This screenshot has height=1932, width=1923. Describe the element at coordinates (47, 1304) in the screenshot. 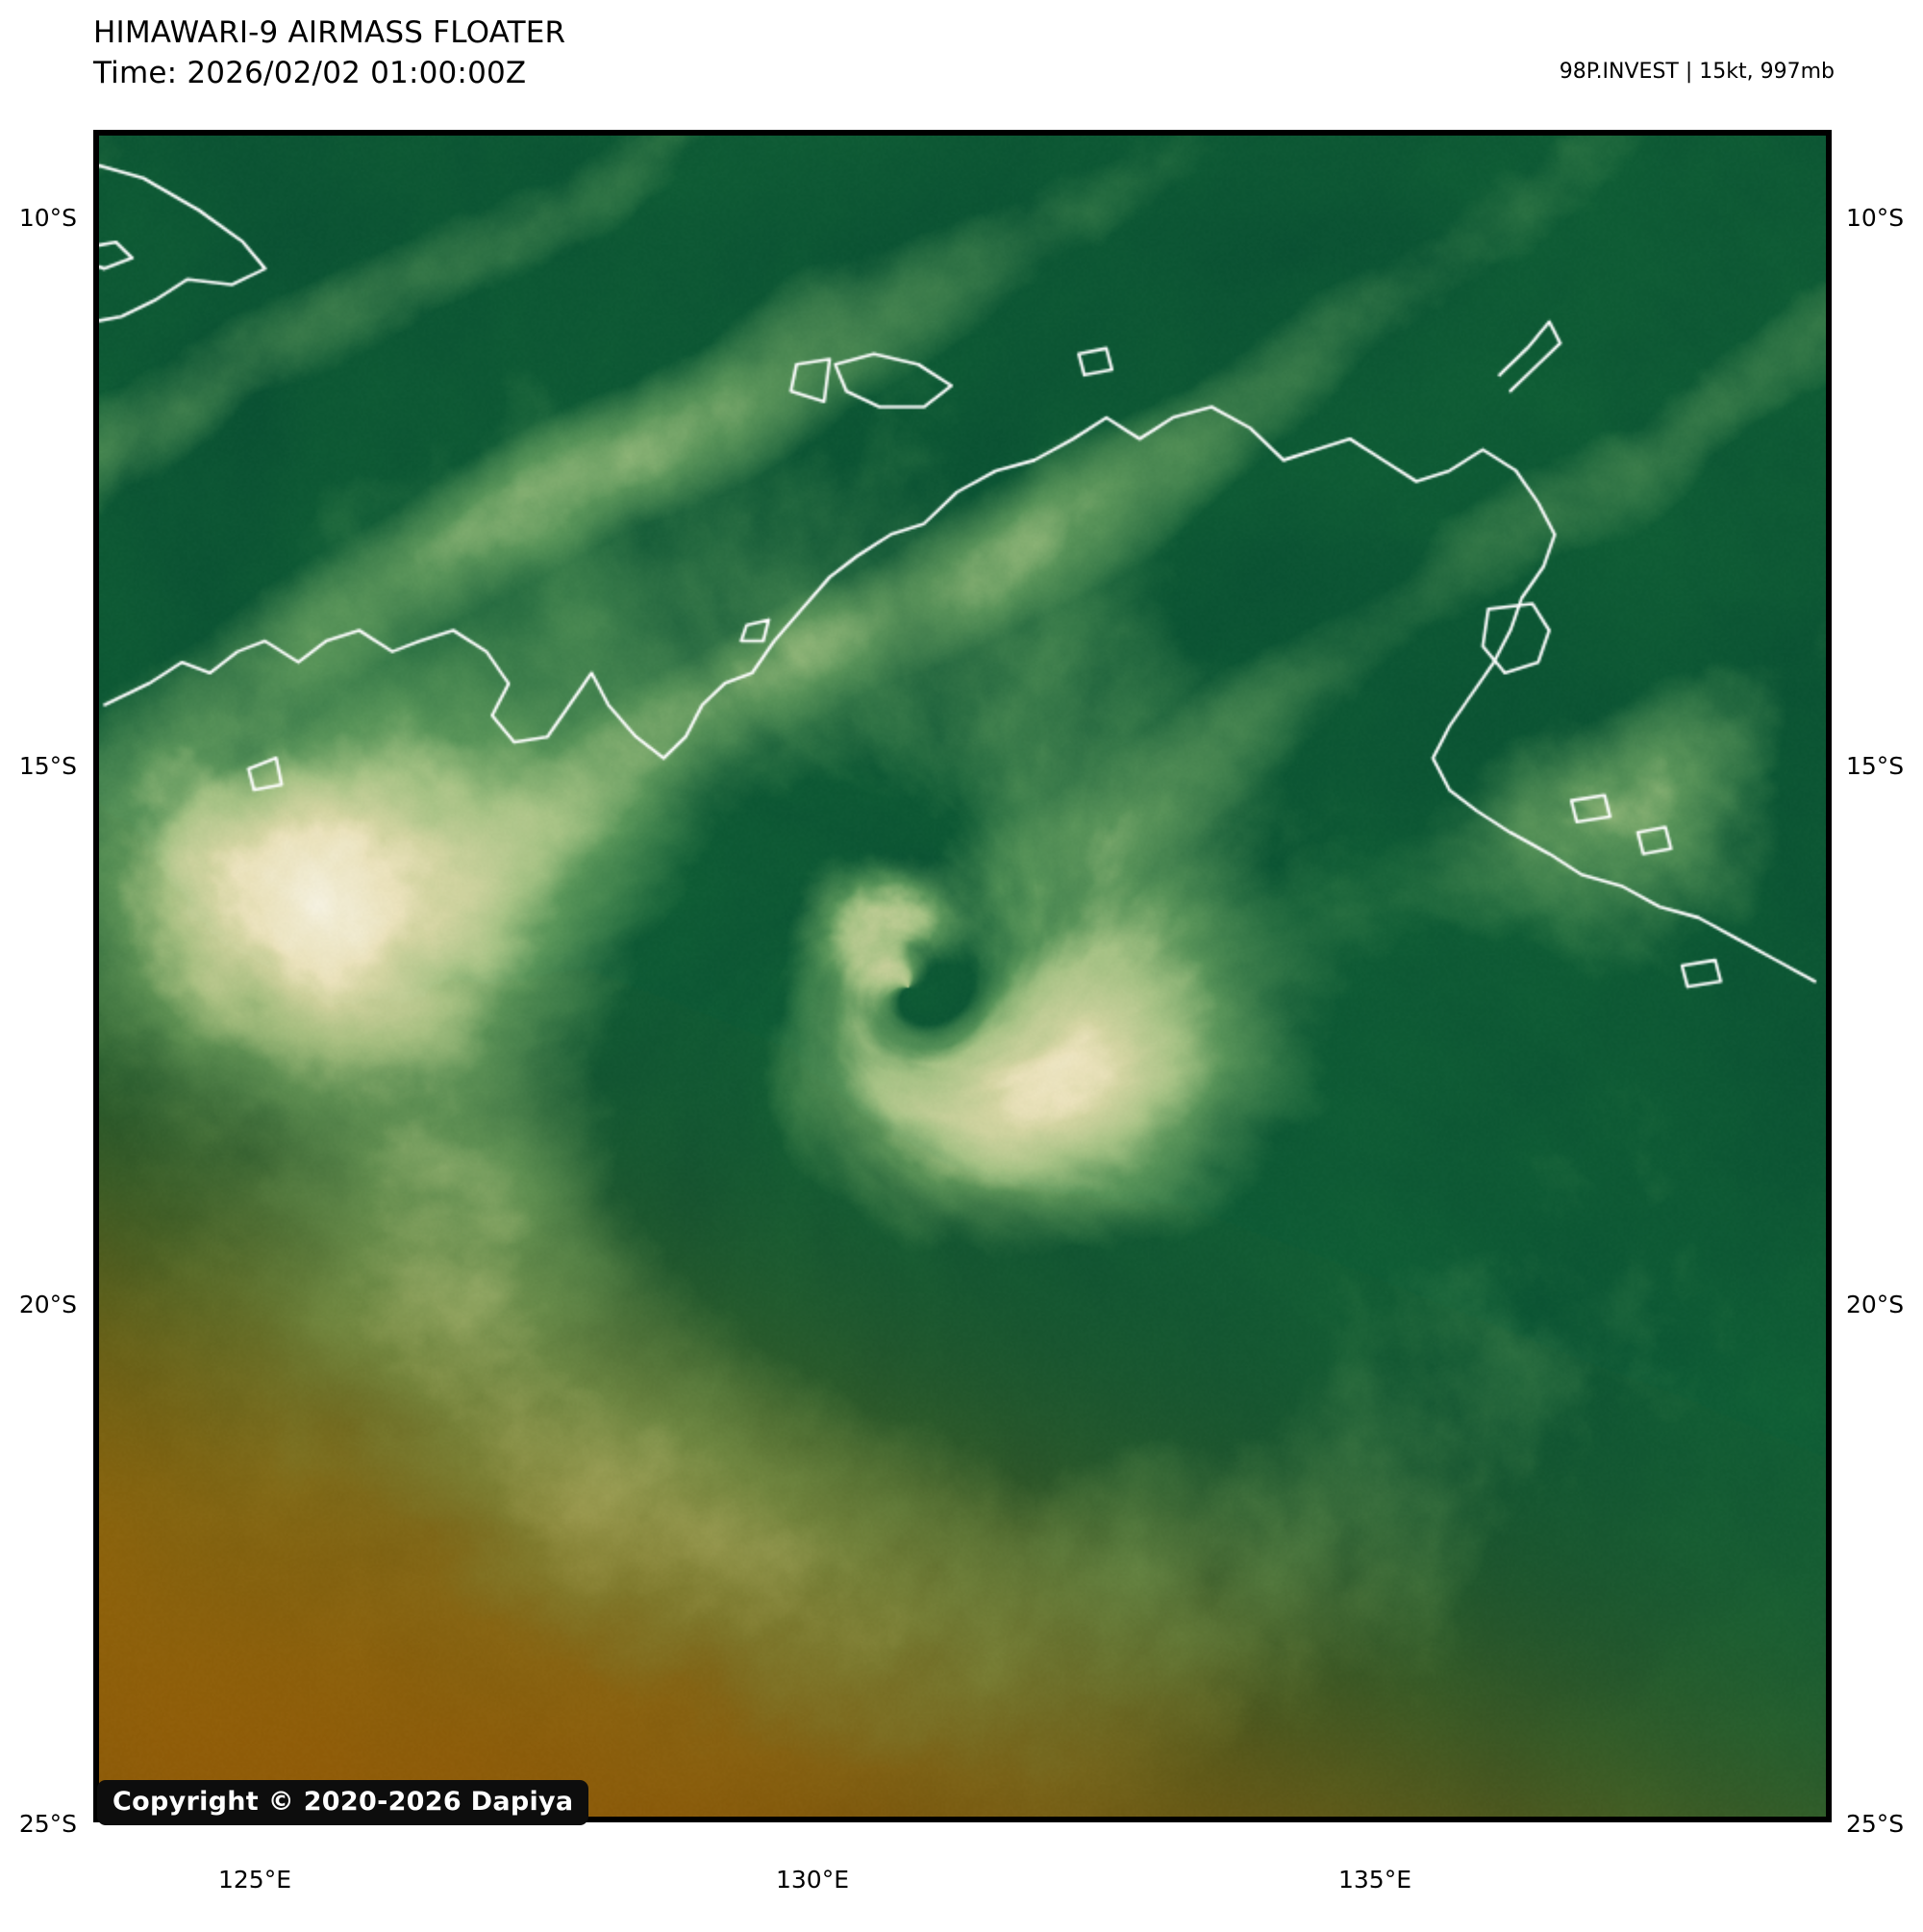

I see `lat-tick-left-2: 20°S` at that location.